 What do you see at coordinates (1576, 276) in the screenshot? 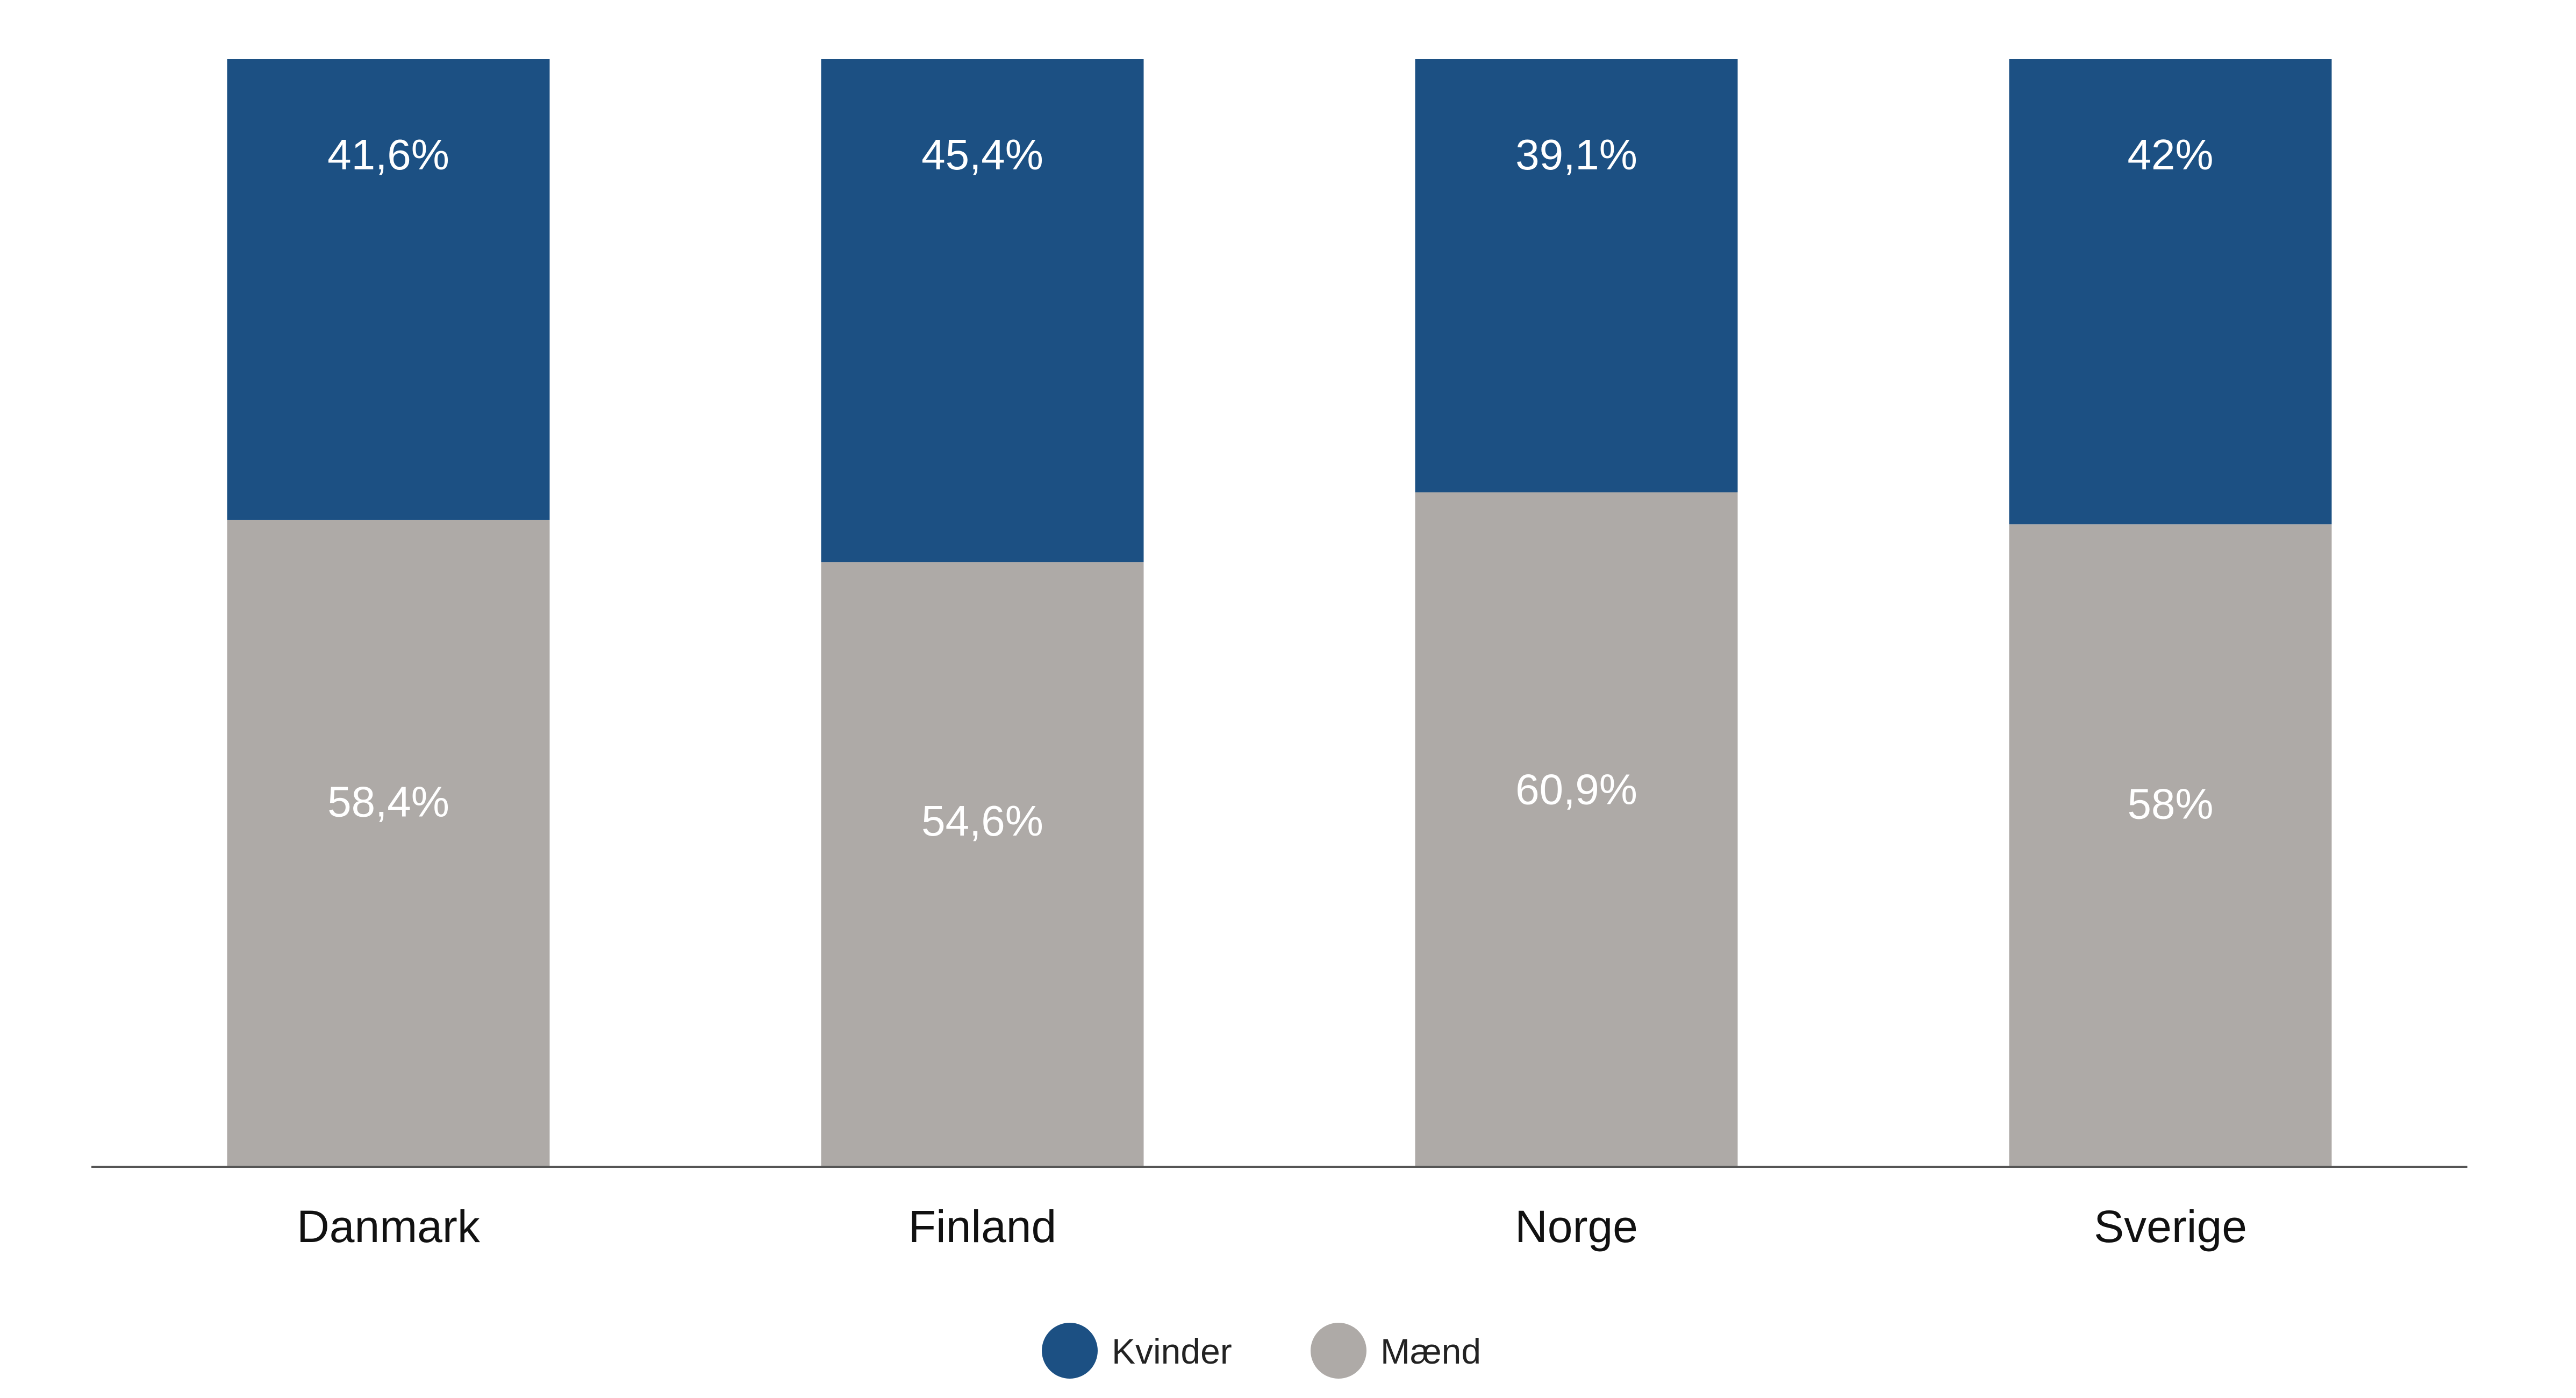
I see `bar-kvinder-norge` at bounding box center [1576, 276].